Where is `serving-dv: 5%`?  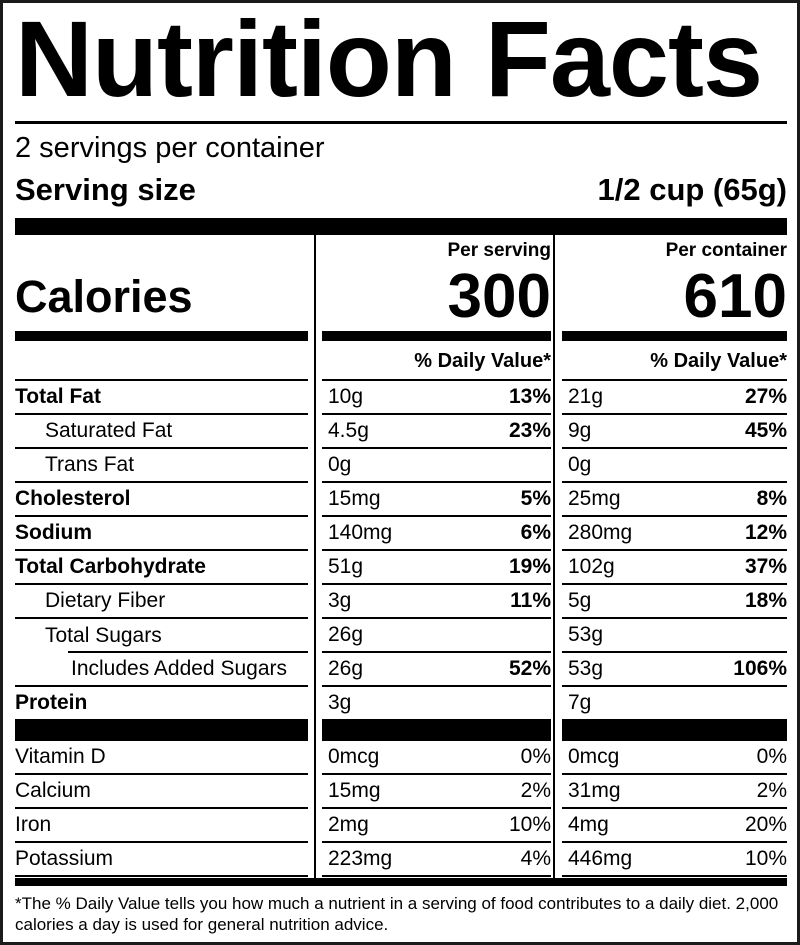 serving-dv: 5% is located at coordinates (535, 498).